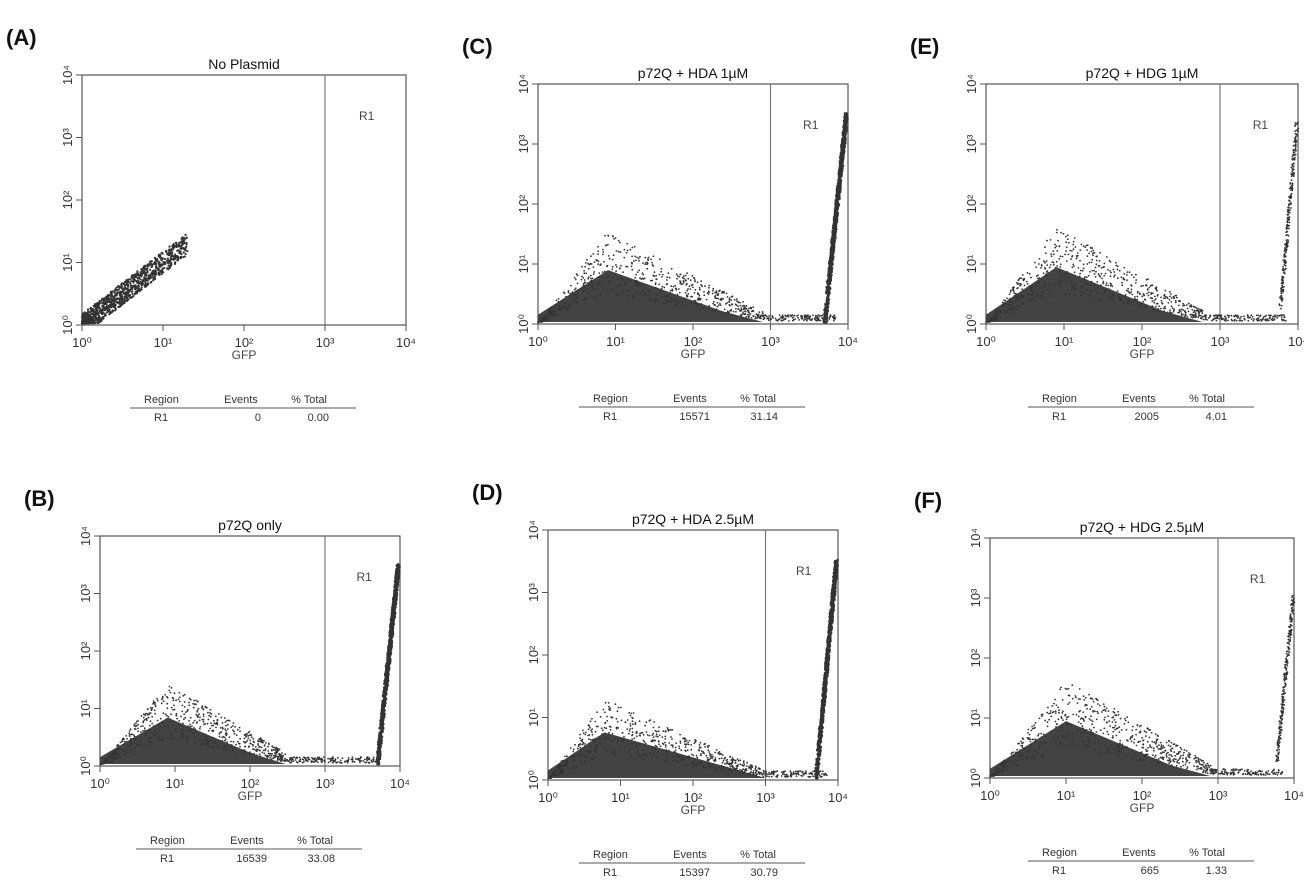  What do you see at coordinates (523, 143) in the screenshot?
I see `y-tick-label: 10³` at bounding box center [523, 143].